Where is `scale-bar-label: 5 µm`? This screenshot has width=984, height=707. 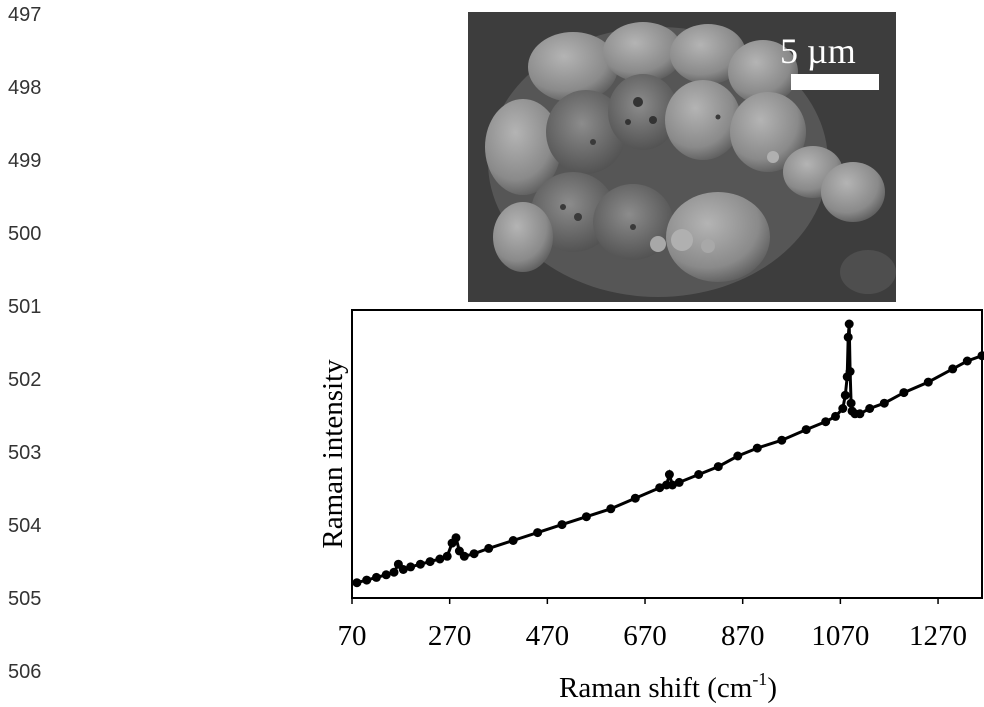
scale-bar-label: 5 µm is located at coordinates (818, 51).